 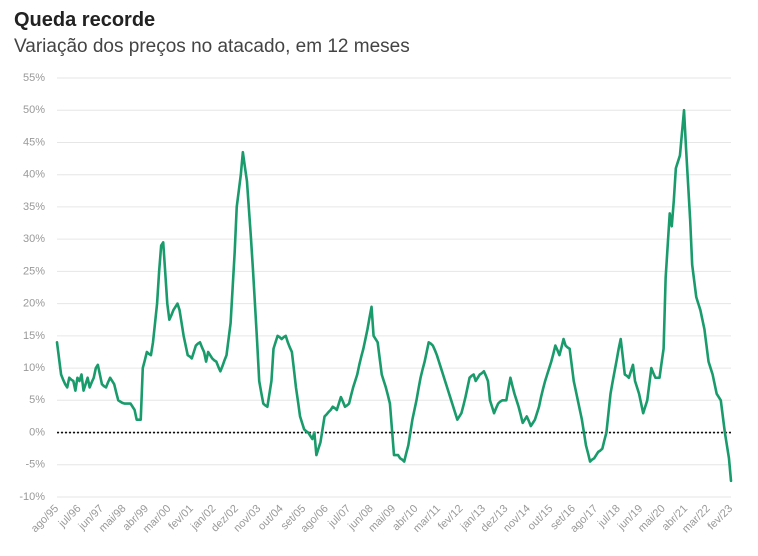 What do you see at coordinates (34, 239) in the screenshot?
I see `y-tick-label: 30%` at bounding box center [34, 239].